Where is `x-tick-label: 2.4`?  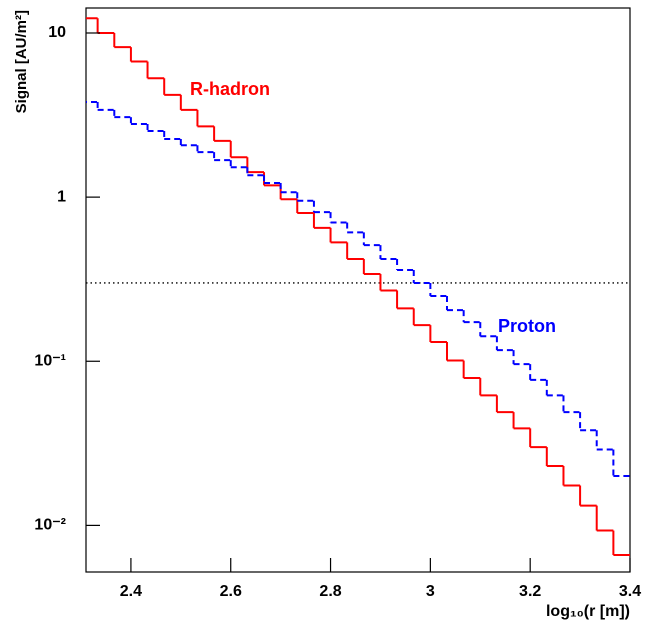
x-tick-label: 2.4 is located at coordinates (131, 591).